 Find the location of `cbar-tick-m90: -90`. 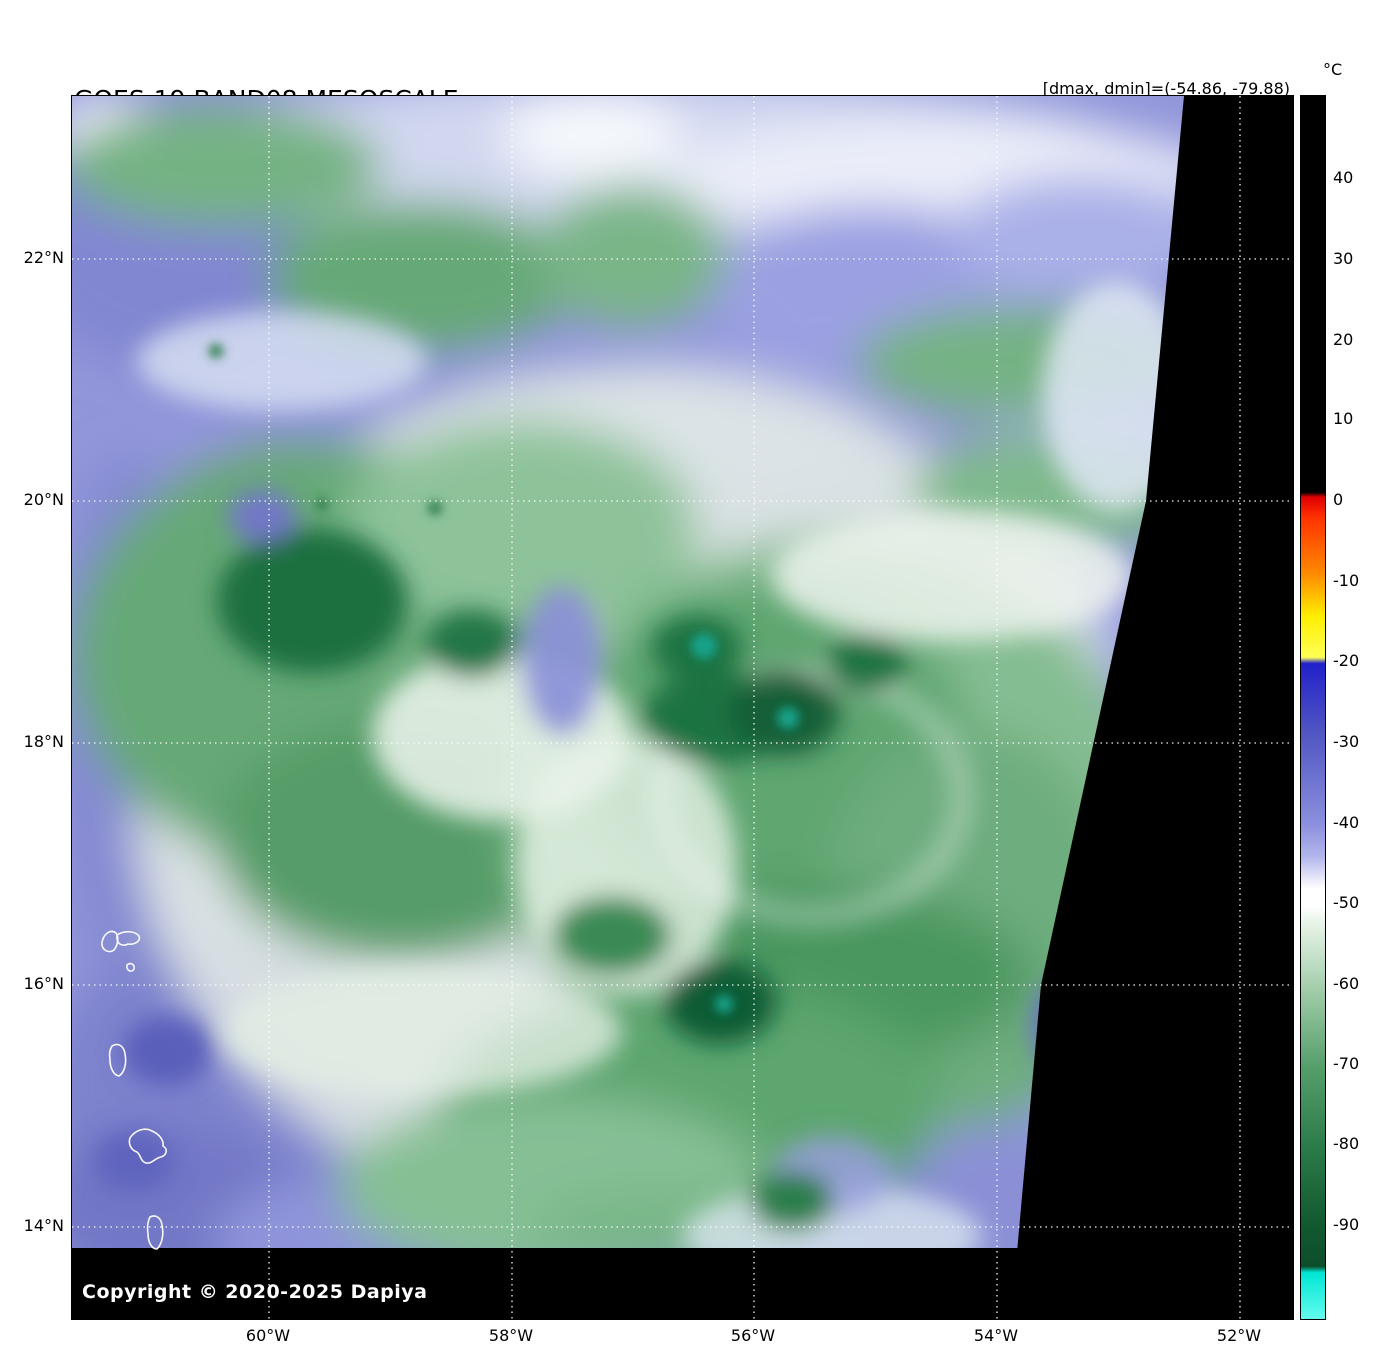

cbar-tick-m90: -90 is located at coordinates (1346, 1224).